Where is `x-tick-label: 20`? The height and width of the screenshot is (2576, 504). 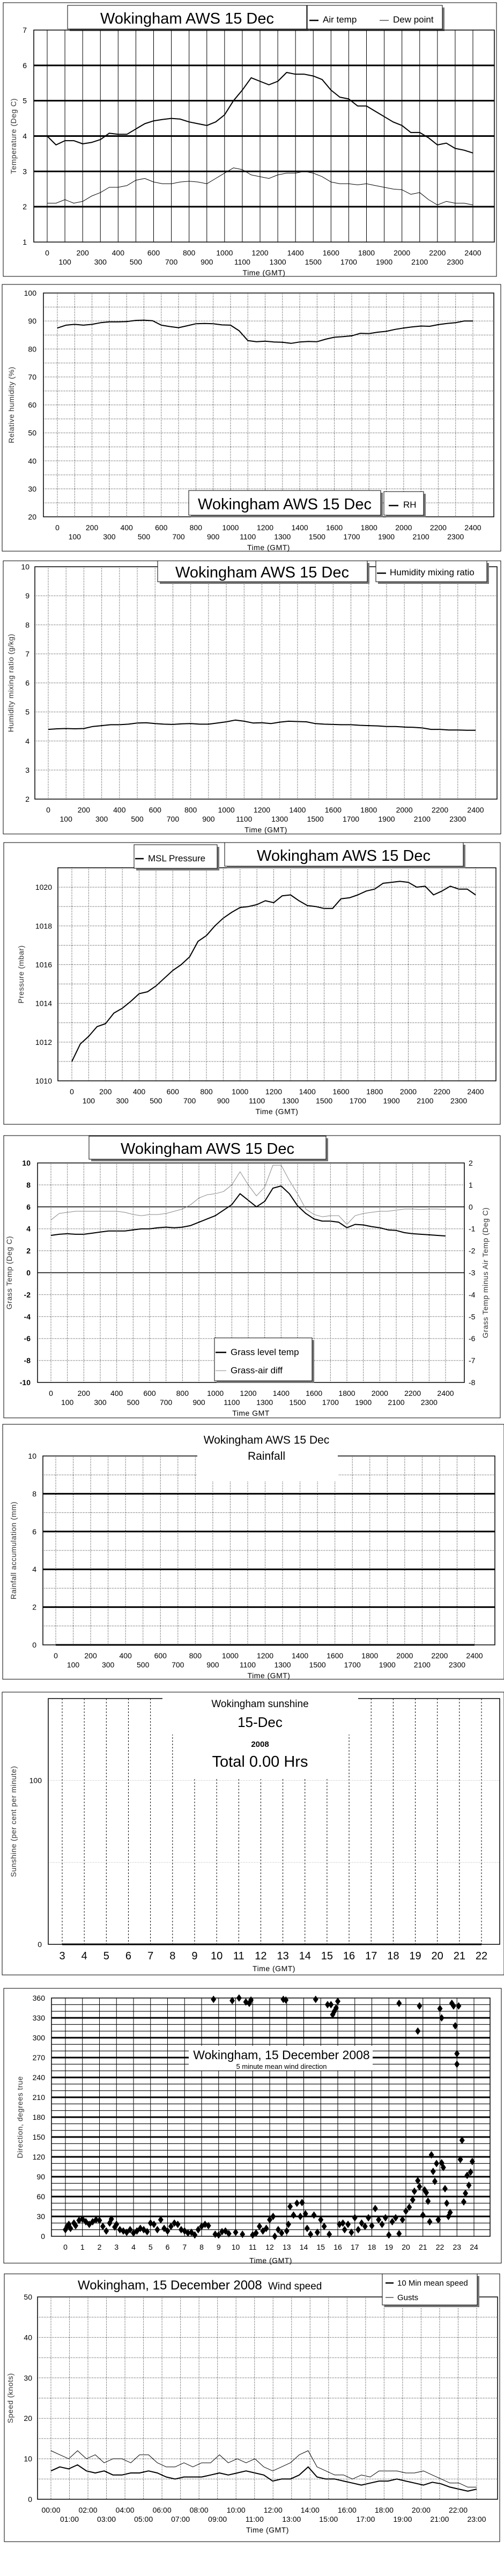 x-tick-label: 20 is located at coordinates (438, 1956).